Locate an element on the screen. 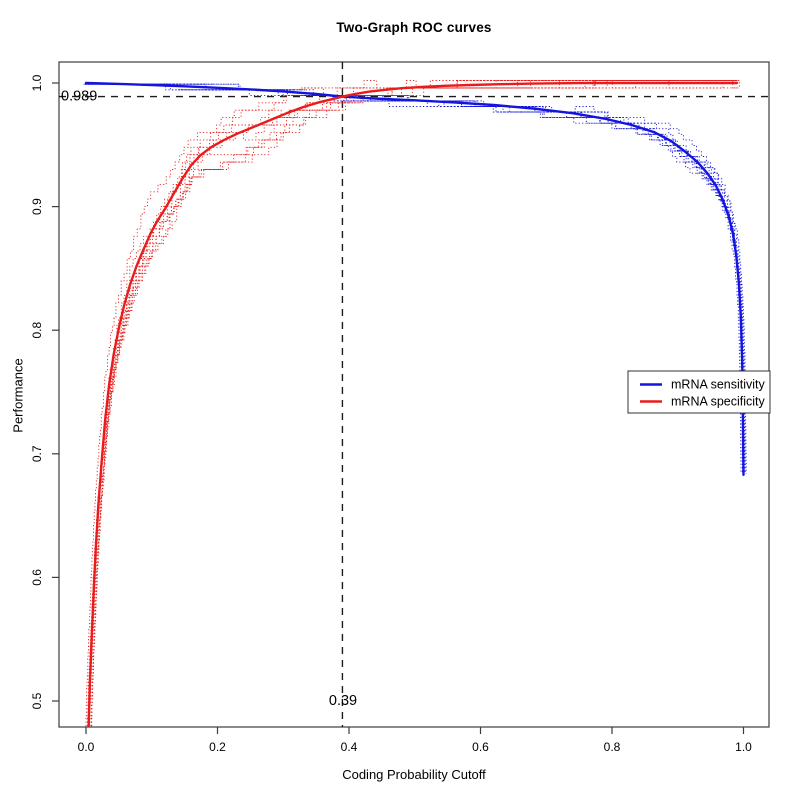  y-tick-label: 0.7 is located at coordinates (37, 453).